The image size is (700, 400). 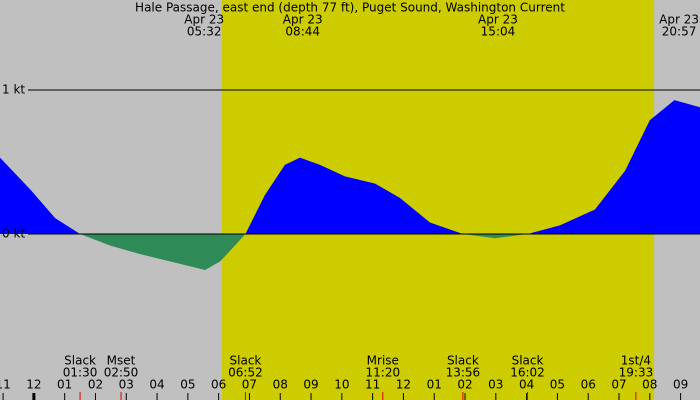 What do you see at coordinates (498, 32) in the screenshot?
I see `top-time: 15:04` at bounding box center [498, 32].